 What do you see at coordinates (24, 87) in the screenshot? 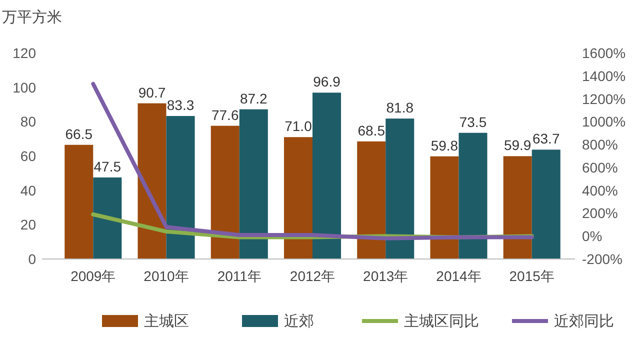
I see `y-tick-label: 100` at bounding box center [24, 87].